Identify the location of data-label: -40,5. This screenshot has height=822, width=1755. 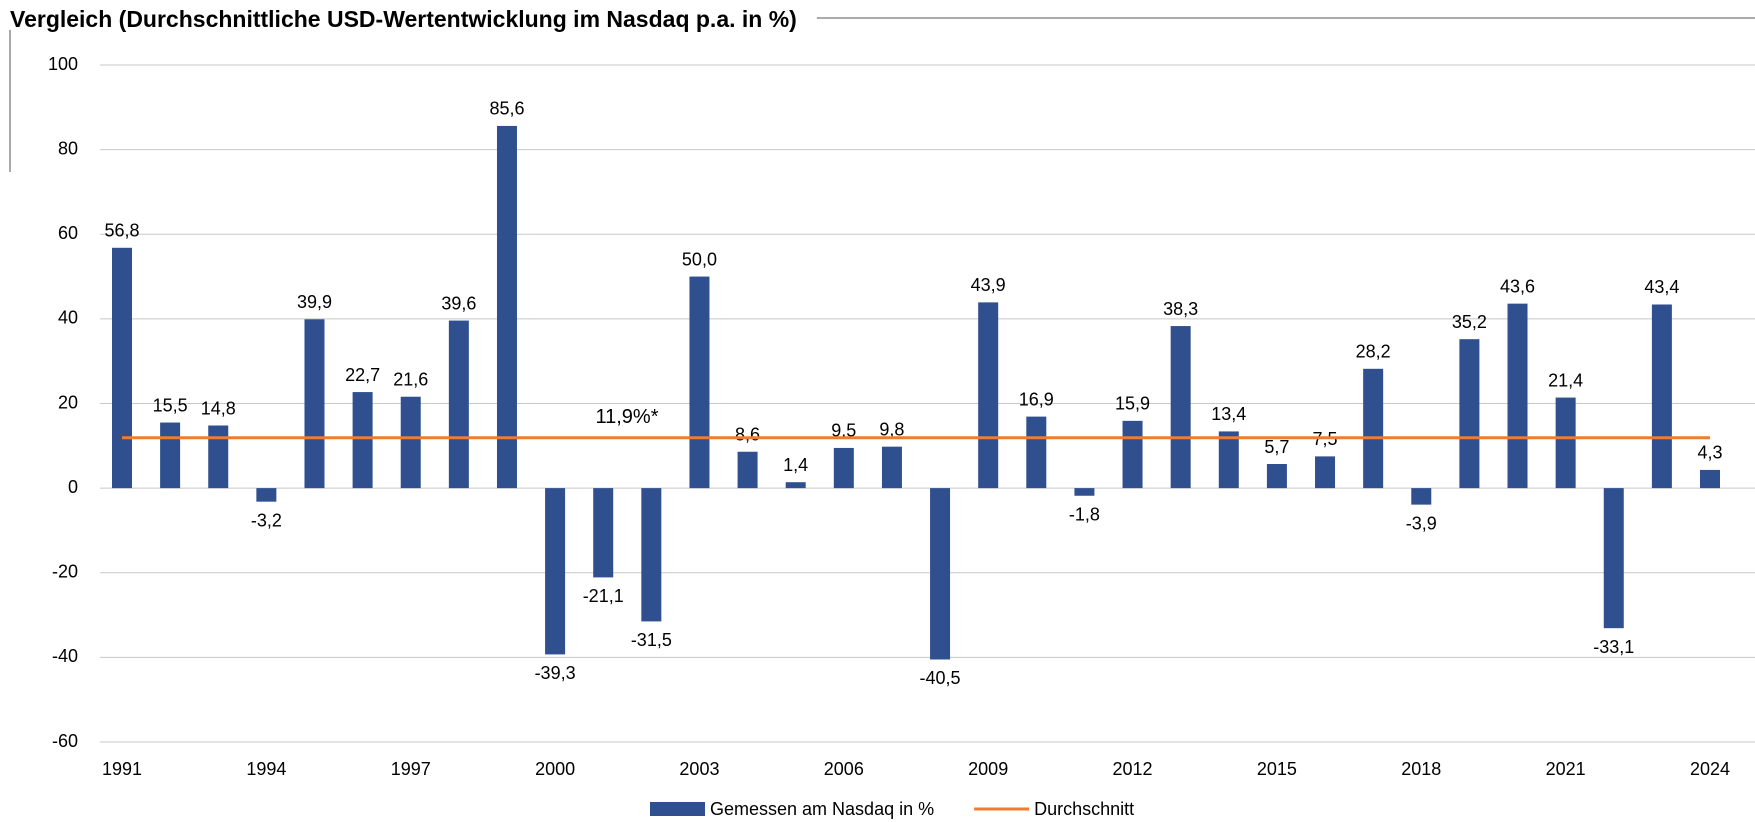
(940, 678).